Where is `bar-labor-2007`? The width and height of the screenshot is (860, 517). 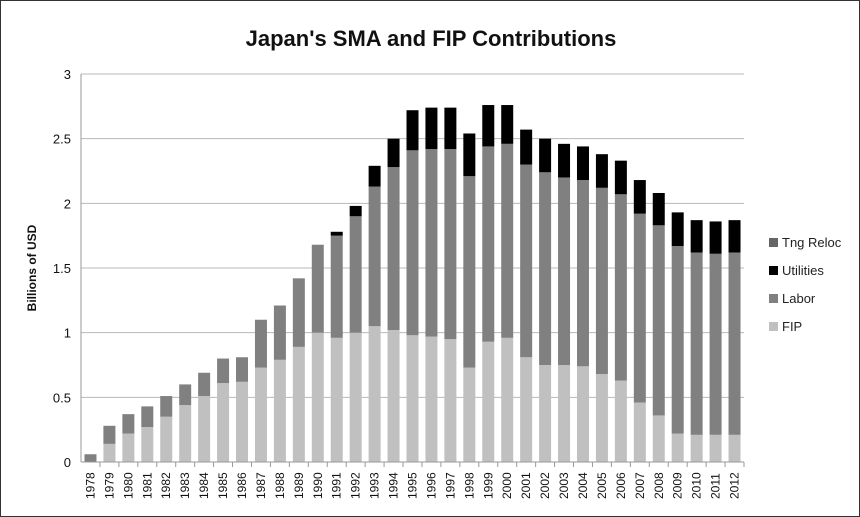
bar-labor-2007 is located at coordinates (639, 308).